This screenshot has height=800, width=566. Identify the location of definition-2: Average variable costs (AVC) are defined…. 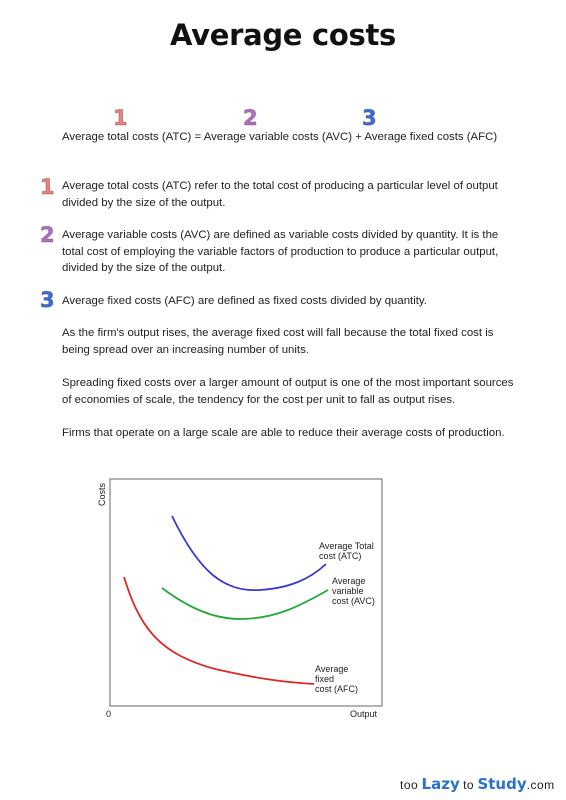
(292, 252).